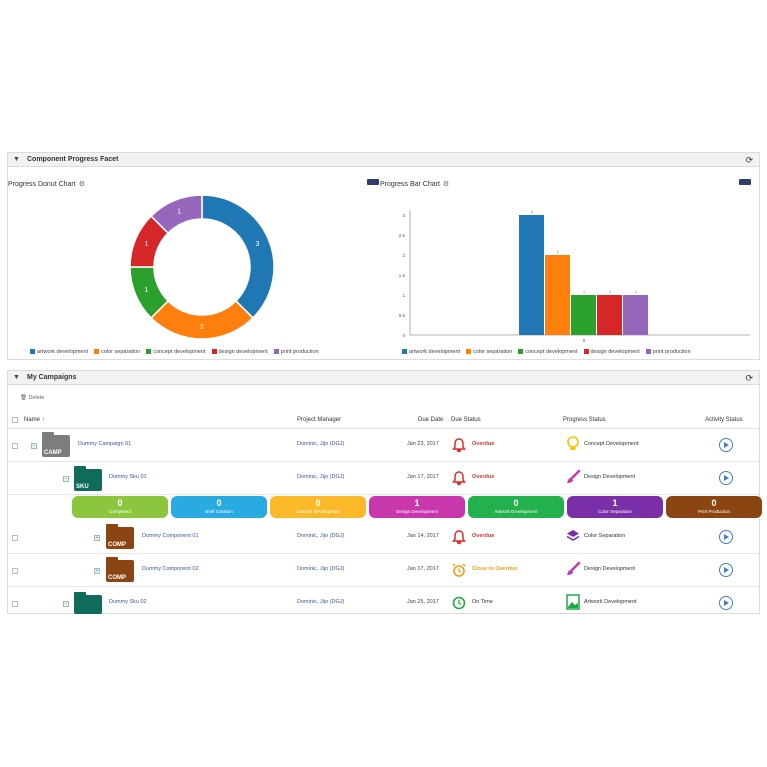 The height and width of the screenshot is (767, 767). I want to click on paintbrush-icon, so click(574, 476).